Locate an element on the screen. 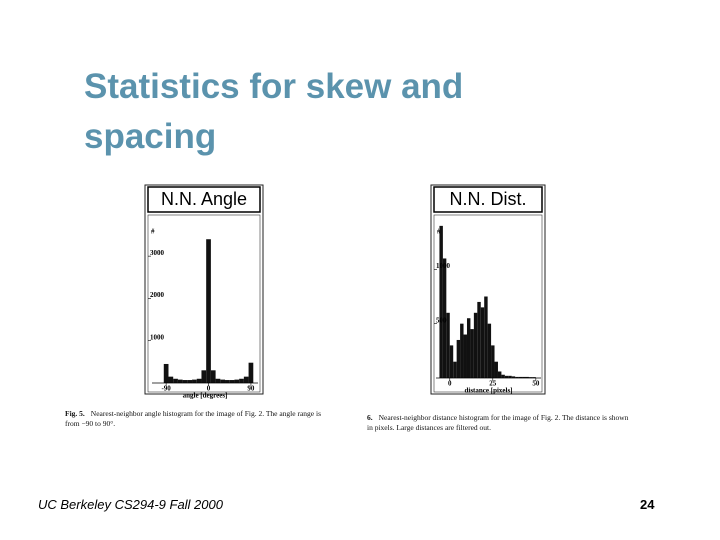  caption-number: Fig. 5. is located at coordinates (75, 413).